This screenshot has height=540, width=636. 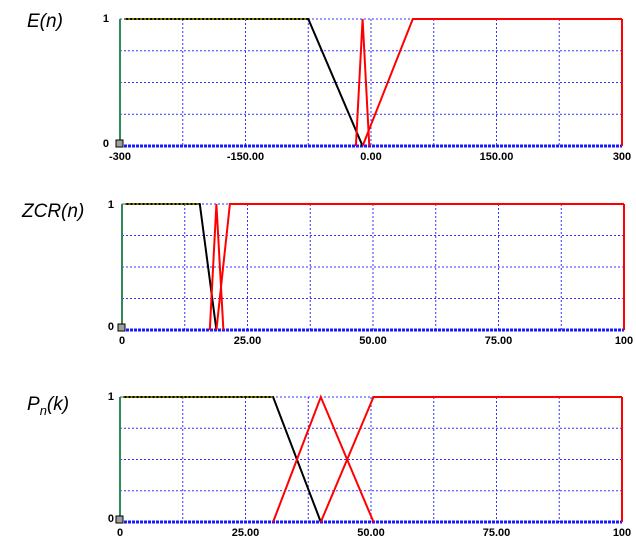 What do you see at coordinates (106, 144) in the screenshot?
I see `energy-ytick-0: 0` at bounding box center [106, 144].